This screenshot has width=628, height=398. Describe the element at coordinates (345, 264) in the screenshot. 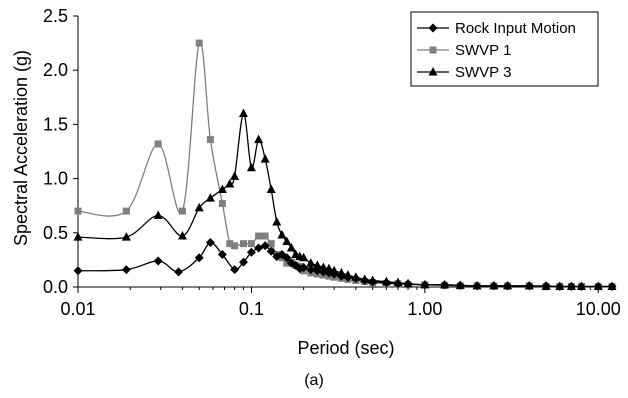

I see `series-rock-input-motion` at that location.